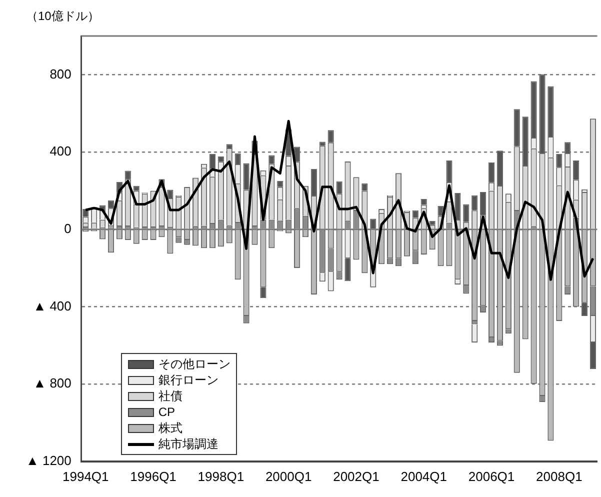  Describe the element at coordinates (167, 412) in the screenshot. I see `legend-label: CP` at that location.